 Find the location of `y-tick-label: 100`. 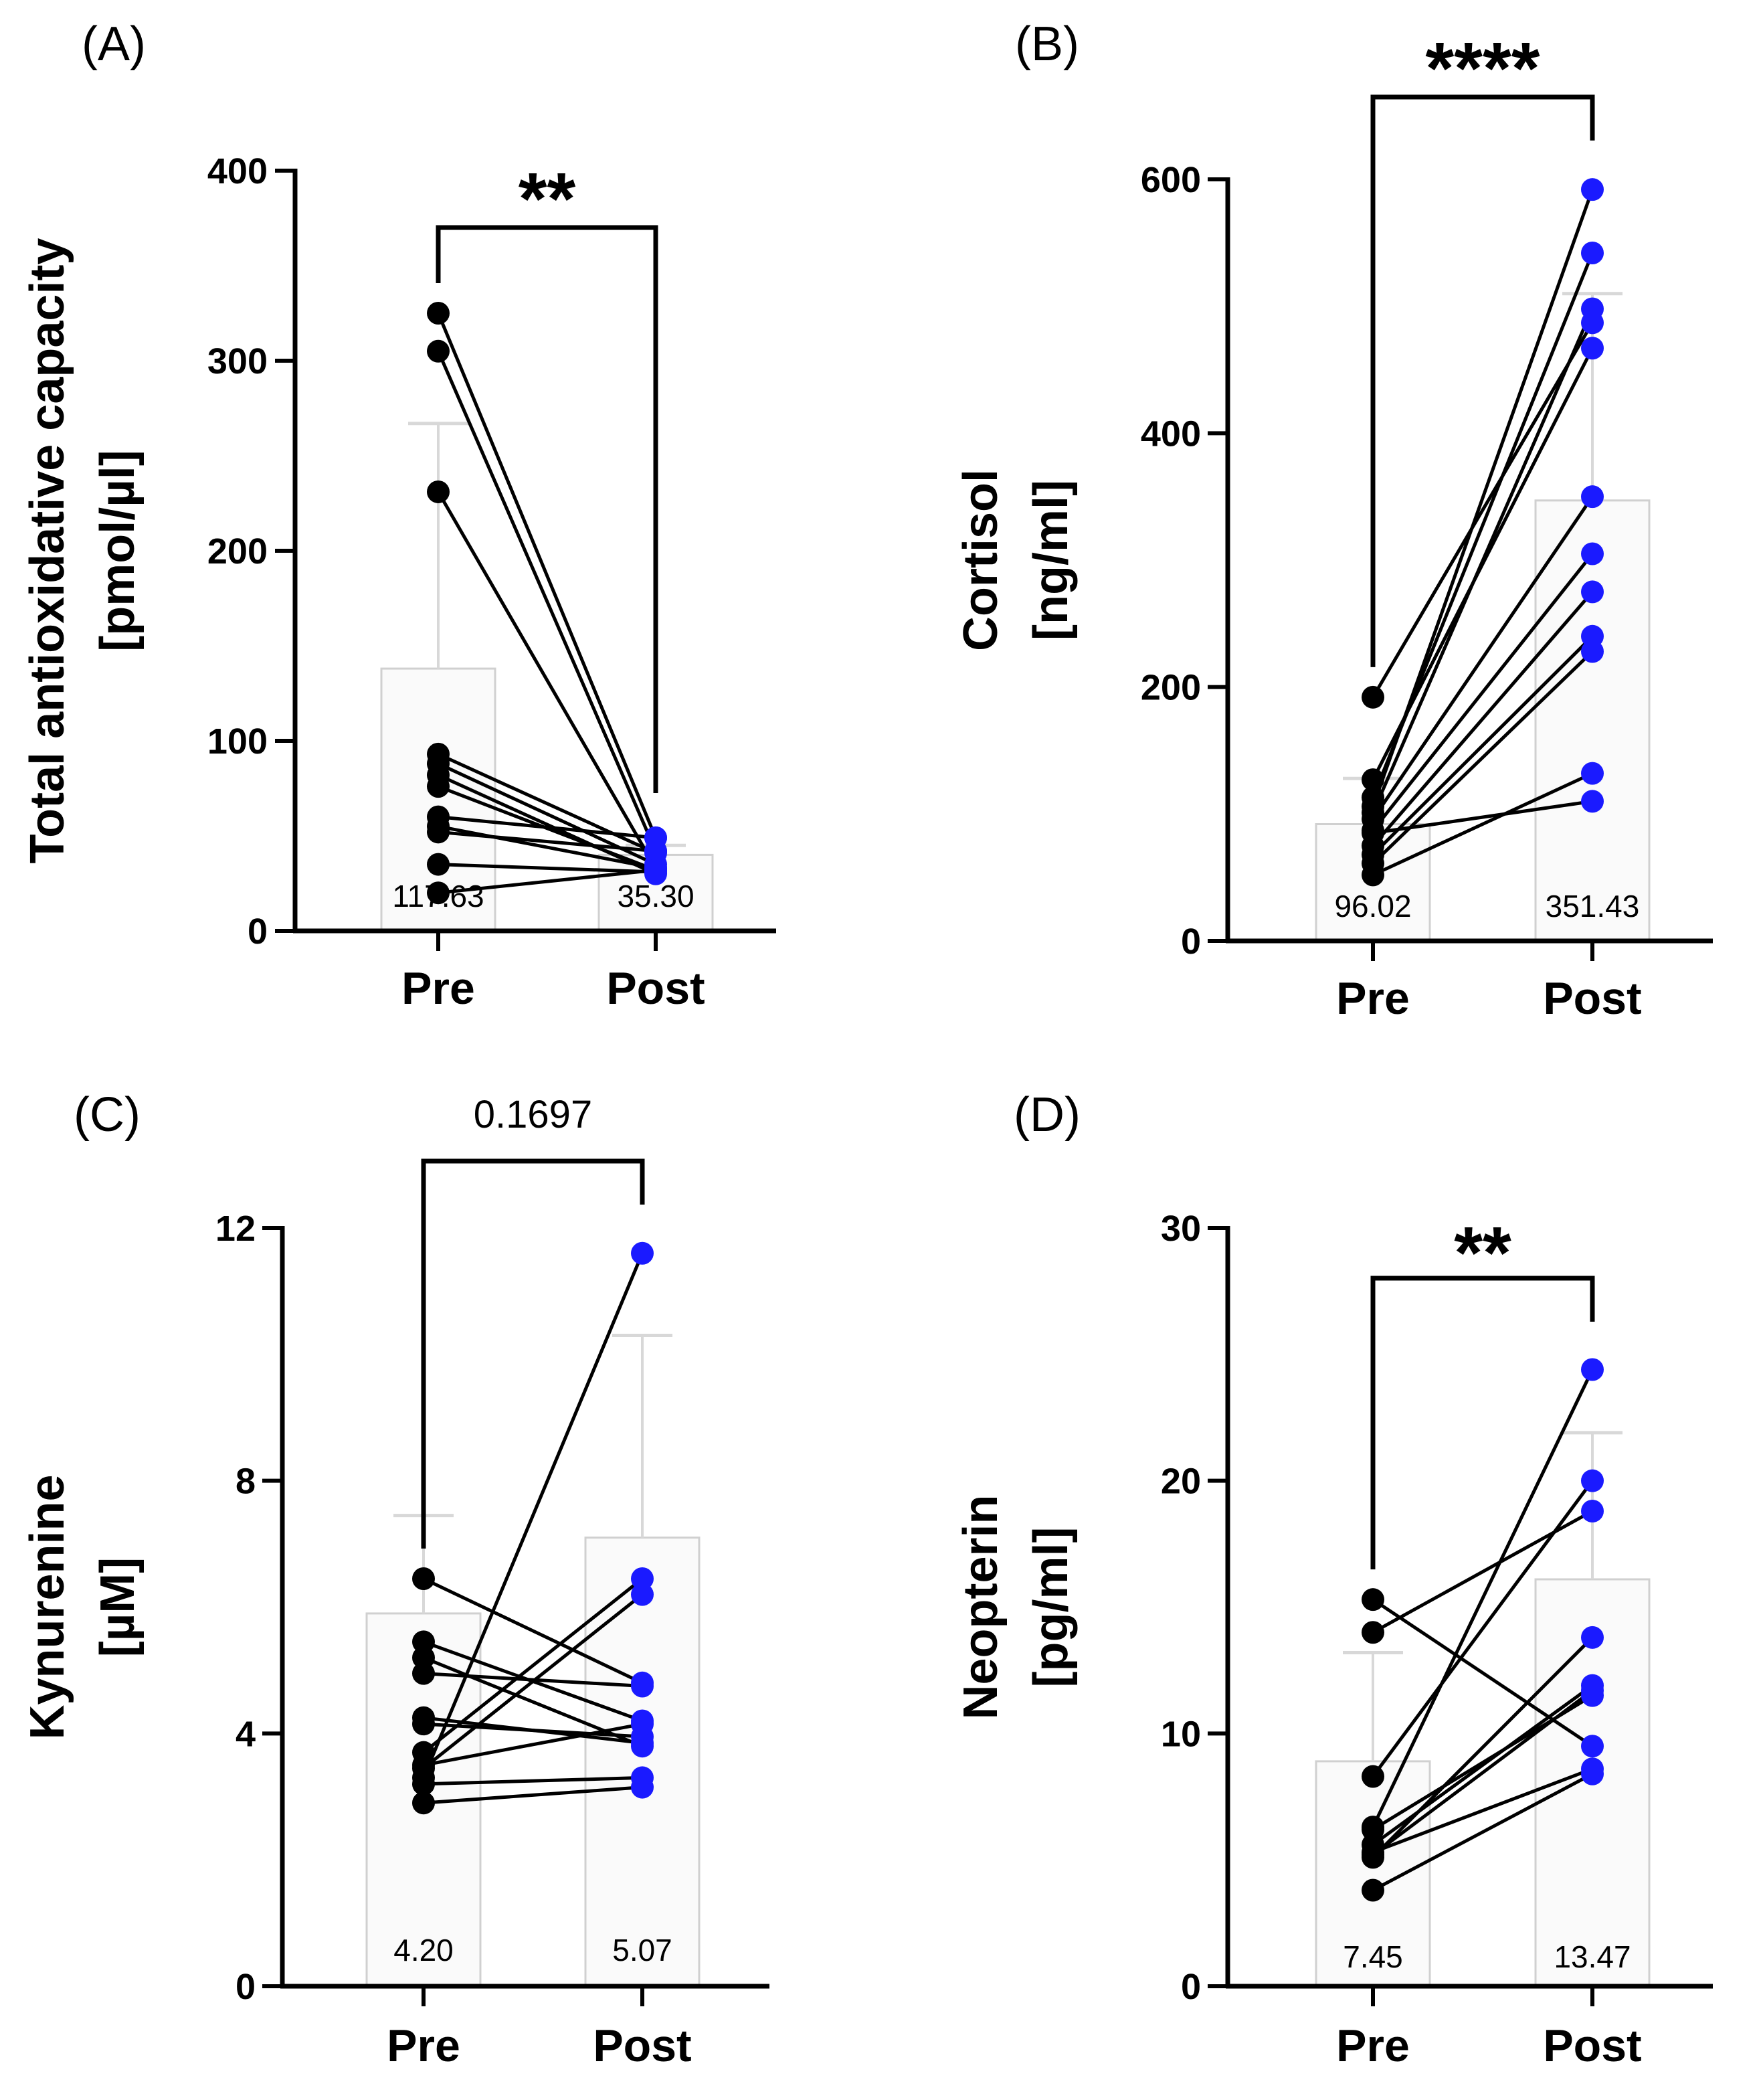

y-tick-label: 100 is located at coordinates (237, 741).